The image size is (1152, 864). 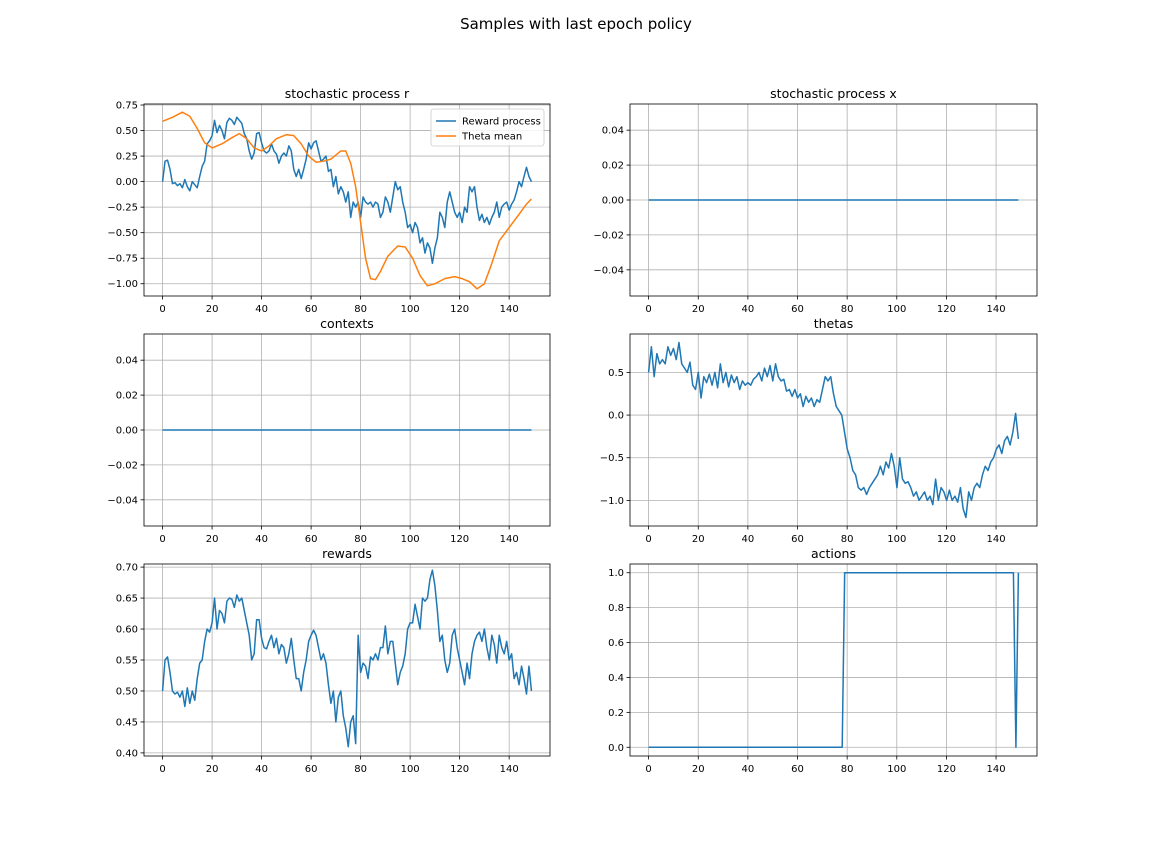 I want to click on y-tick-label: 0.75, so click(x=127, y=106).